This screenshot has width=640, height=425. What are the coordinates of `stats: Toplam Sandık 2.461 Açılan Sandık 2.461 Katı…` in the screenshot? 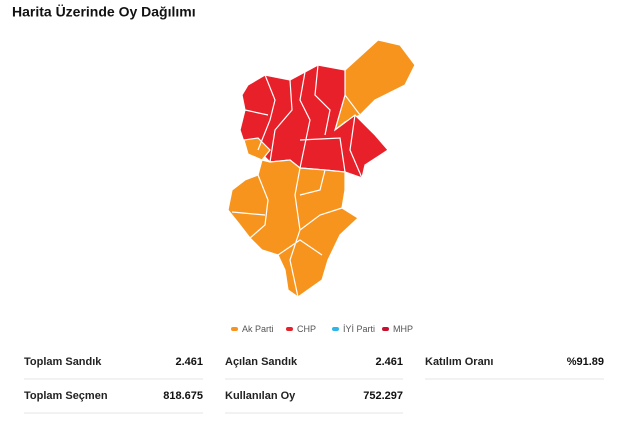 It's located at (314, 385).